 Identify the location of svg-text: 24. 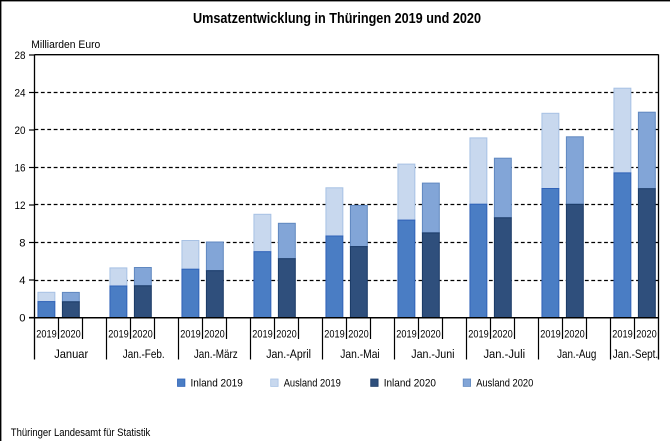
(20, 93).